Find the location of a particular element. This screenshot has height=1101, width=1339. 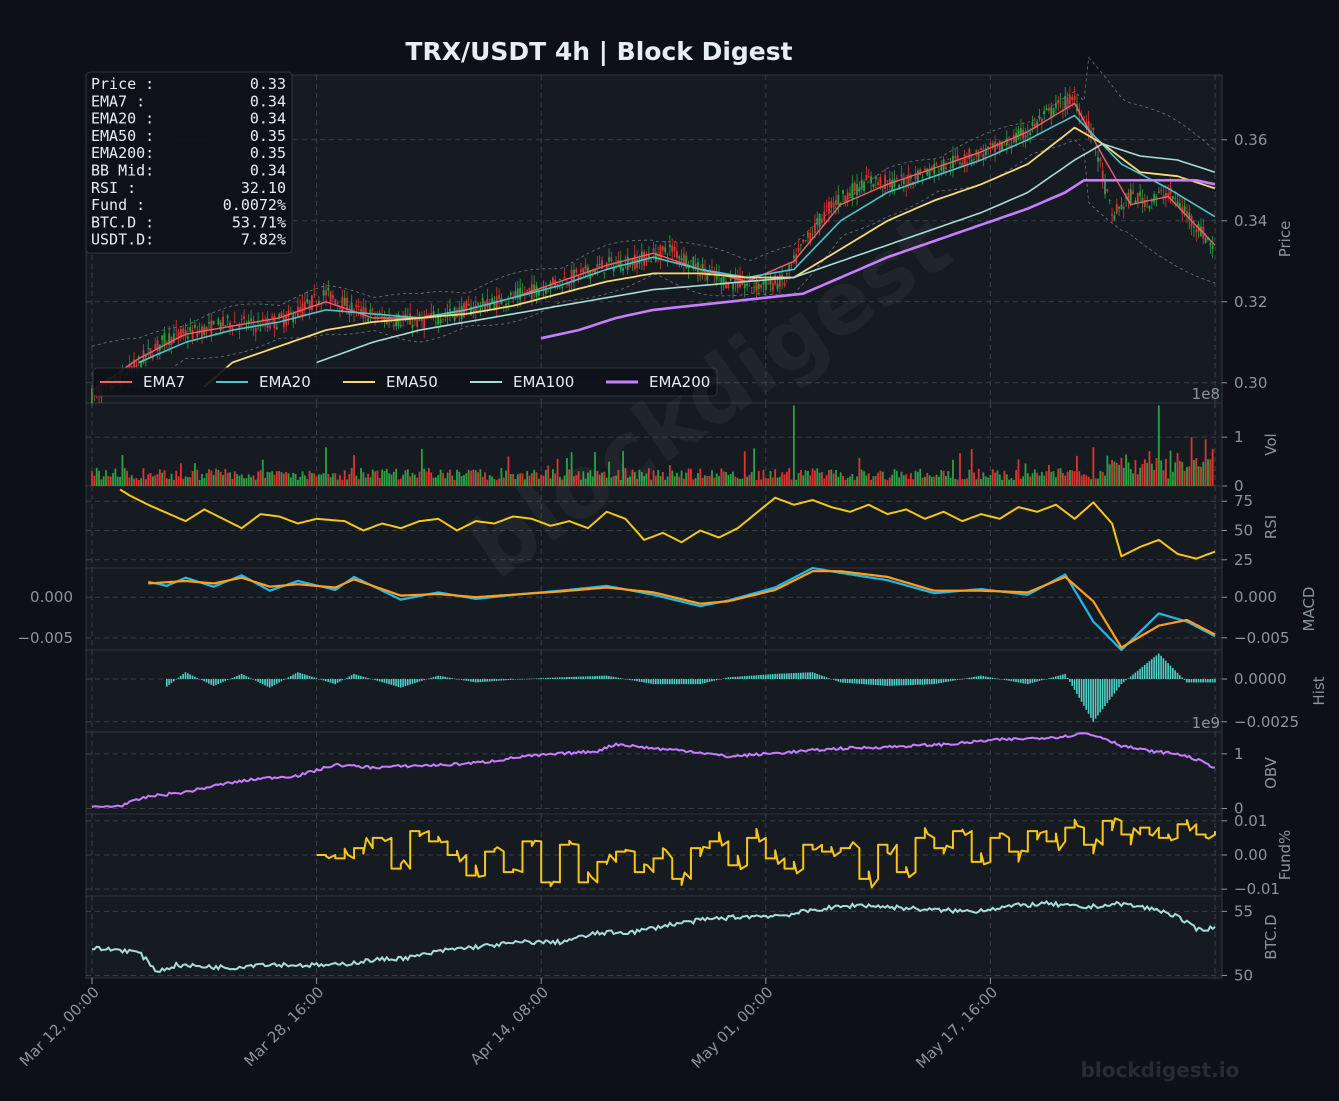

y-axis-label: Hist is located at coordinates (1319, 690).